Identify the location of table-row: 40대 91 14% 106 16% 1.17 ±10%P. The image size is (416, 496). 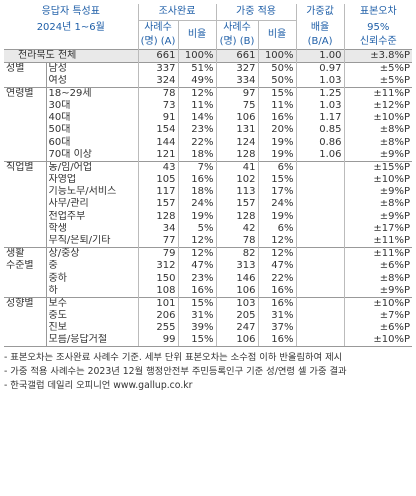
(208, 118).